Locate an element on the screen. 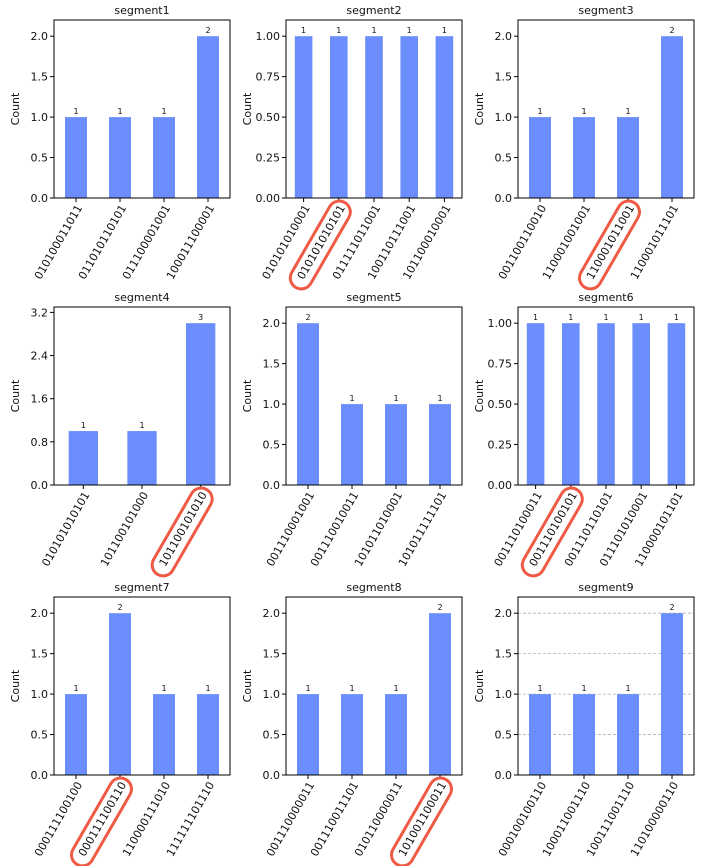 This screenshot has height=866, width=706. y-tick-label: 1.00 is located at coordinates (268, 36).